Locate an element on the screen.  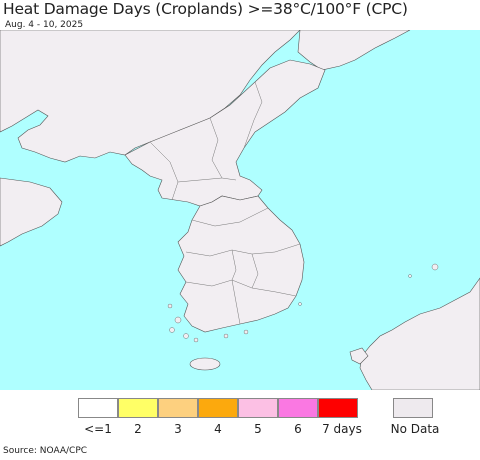
shandong-land is located at coordinates (31, 212).